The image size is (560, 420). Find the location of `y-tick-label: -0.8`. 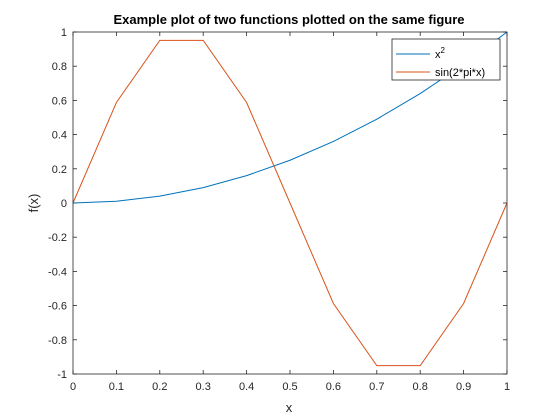

y-tick-label: -0.8 is located at coordinates (57, 341).